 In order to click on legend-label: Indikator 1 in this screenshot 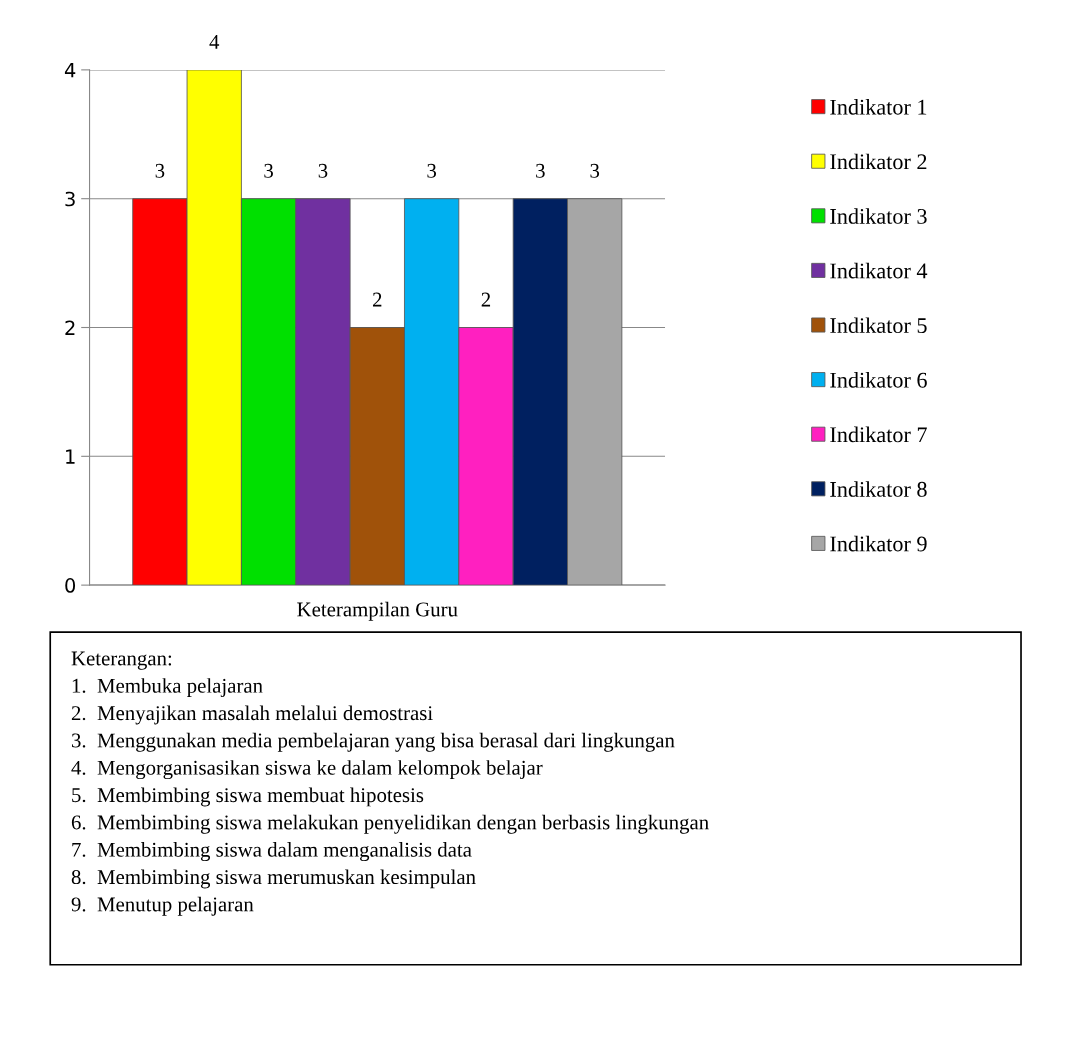, I will do `click(878, 107)`.